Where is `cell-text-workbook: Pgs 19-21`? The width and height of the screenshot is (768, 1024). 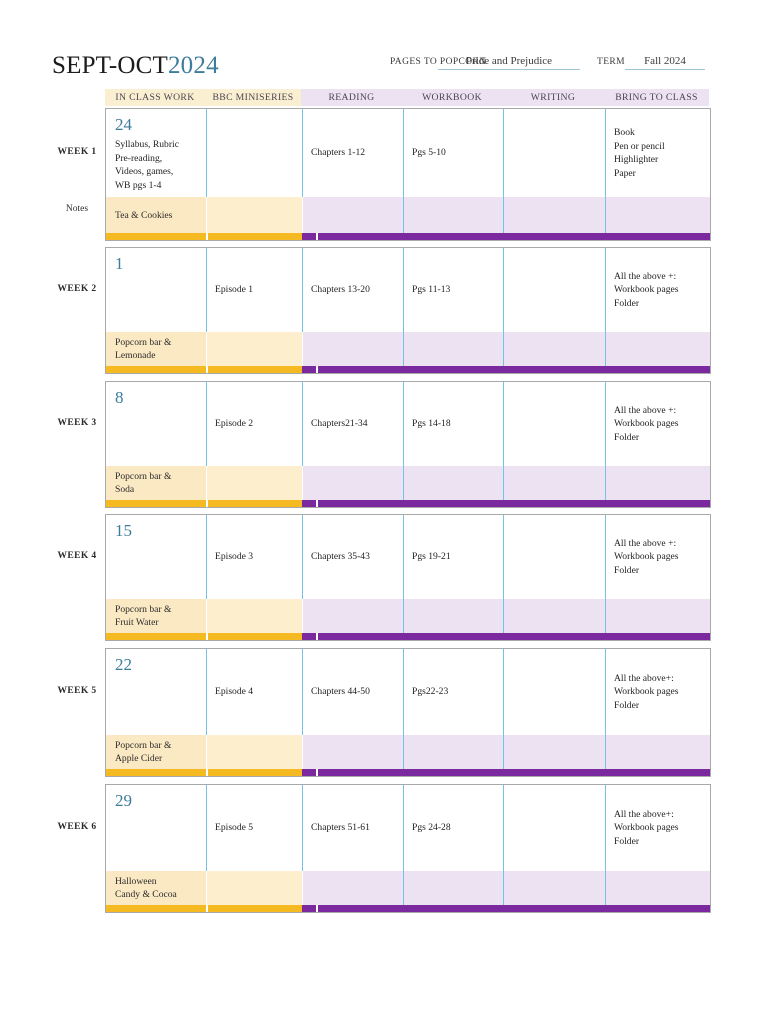 cell-text-workbook: Pgs 19-21 is located at coordinates (431, 557).